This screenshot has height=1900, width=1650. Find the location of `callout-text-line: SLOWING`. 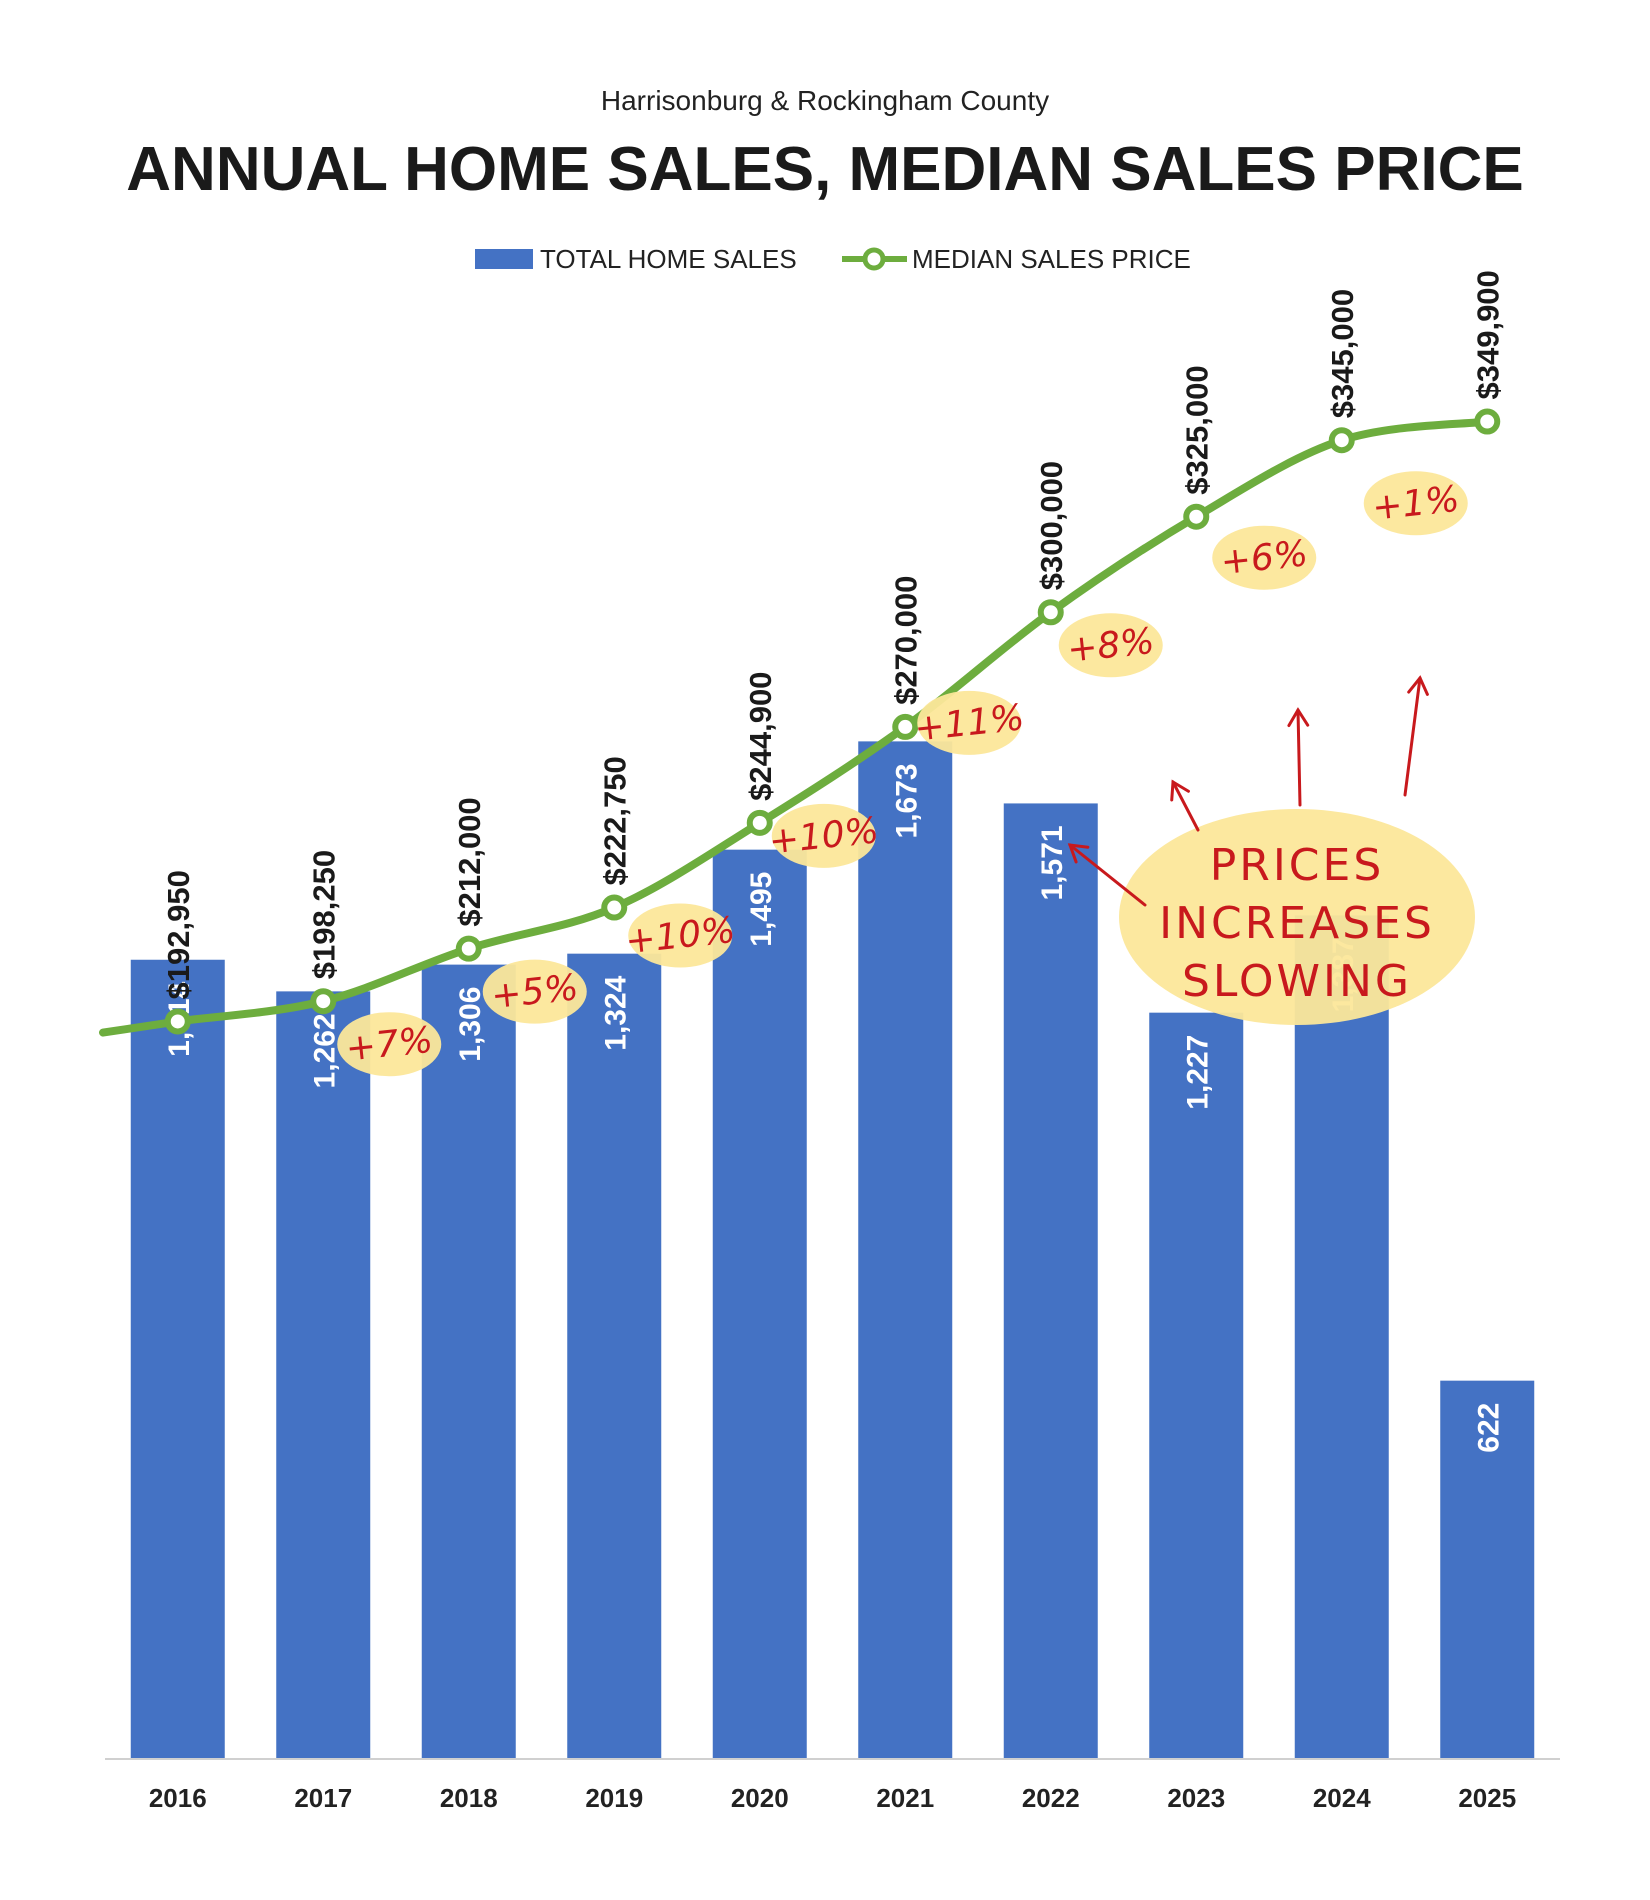

callout-text-line: SLOWING is located at coordinates (1297, 981).